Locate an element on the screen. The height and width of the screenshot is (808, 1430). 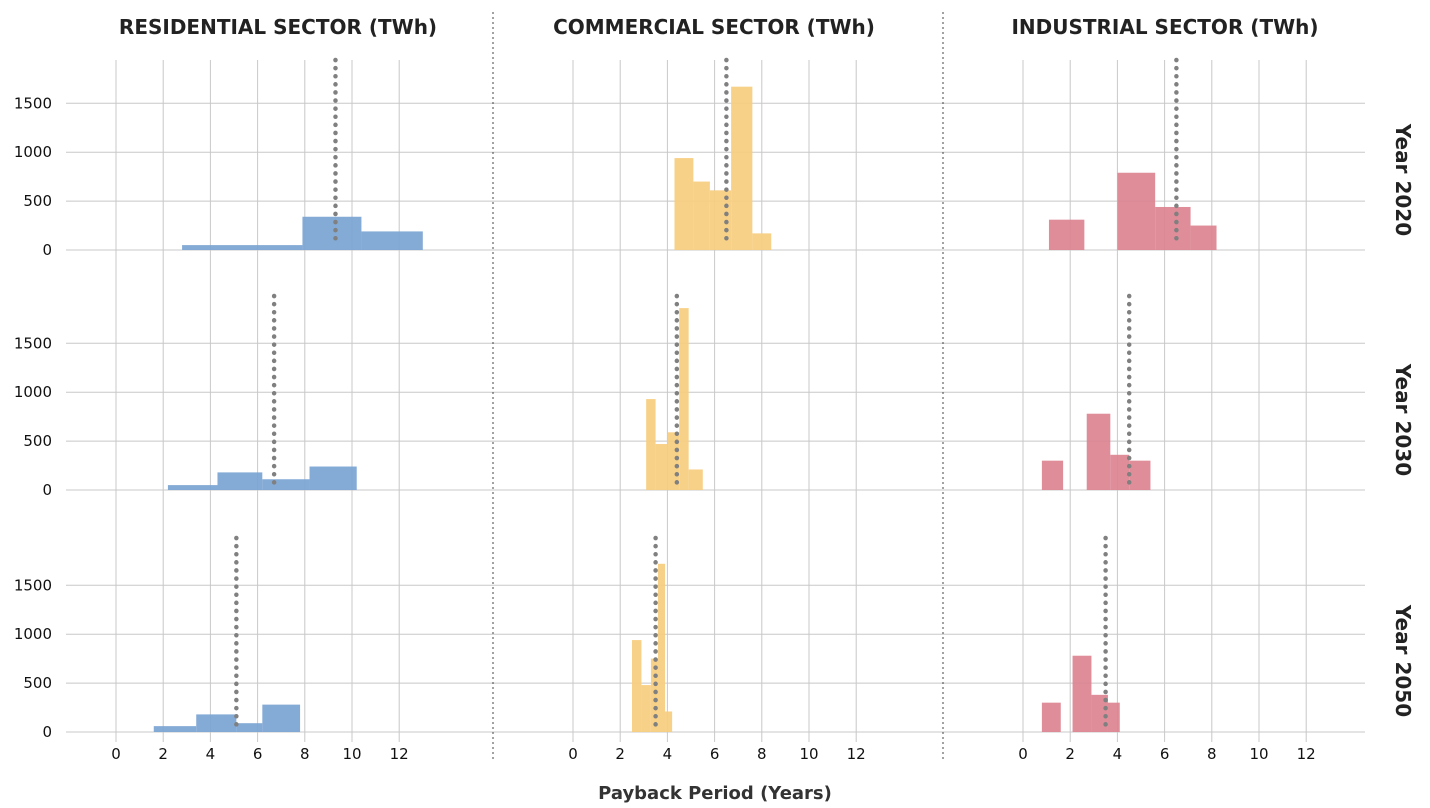
row-label-2020: Year 2020 is located at coordinates (1403, 179).